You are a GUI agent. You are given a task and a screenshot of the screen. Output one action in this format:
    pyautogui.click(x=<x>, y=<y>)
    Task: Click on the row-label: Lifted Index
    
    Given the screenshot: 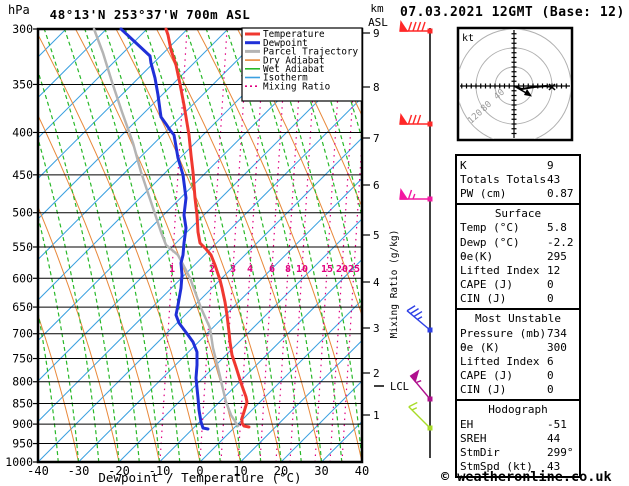 What is the action you would take?
    pyautogui.click(x=500, y=362)
    